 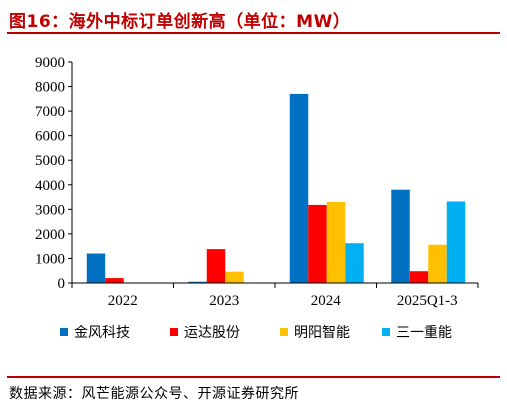 I want to click on y-tick-label: 5000, so click(x=50, y=161).